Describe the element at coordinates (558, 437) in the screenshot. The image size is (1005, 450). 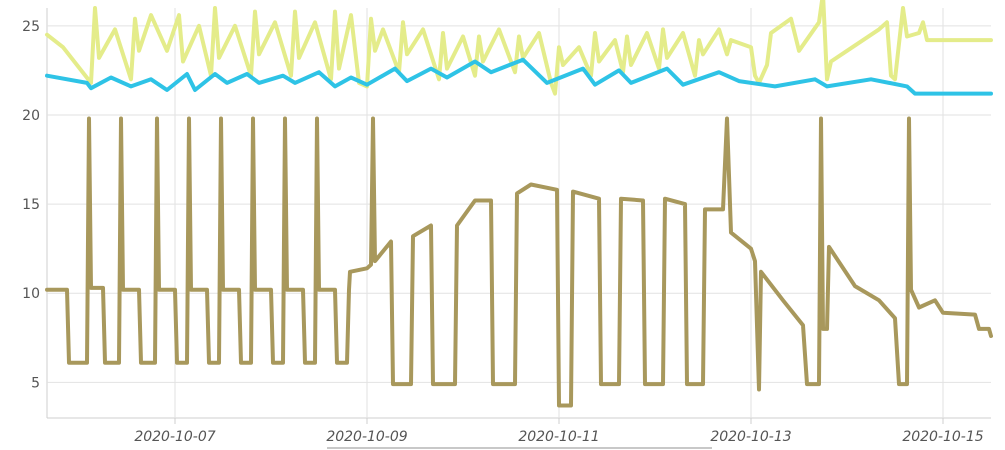
I see `x-tick-label: 2020-10-11` at that location.